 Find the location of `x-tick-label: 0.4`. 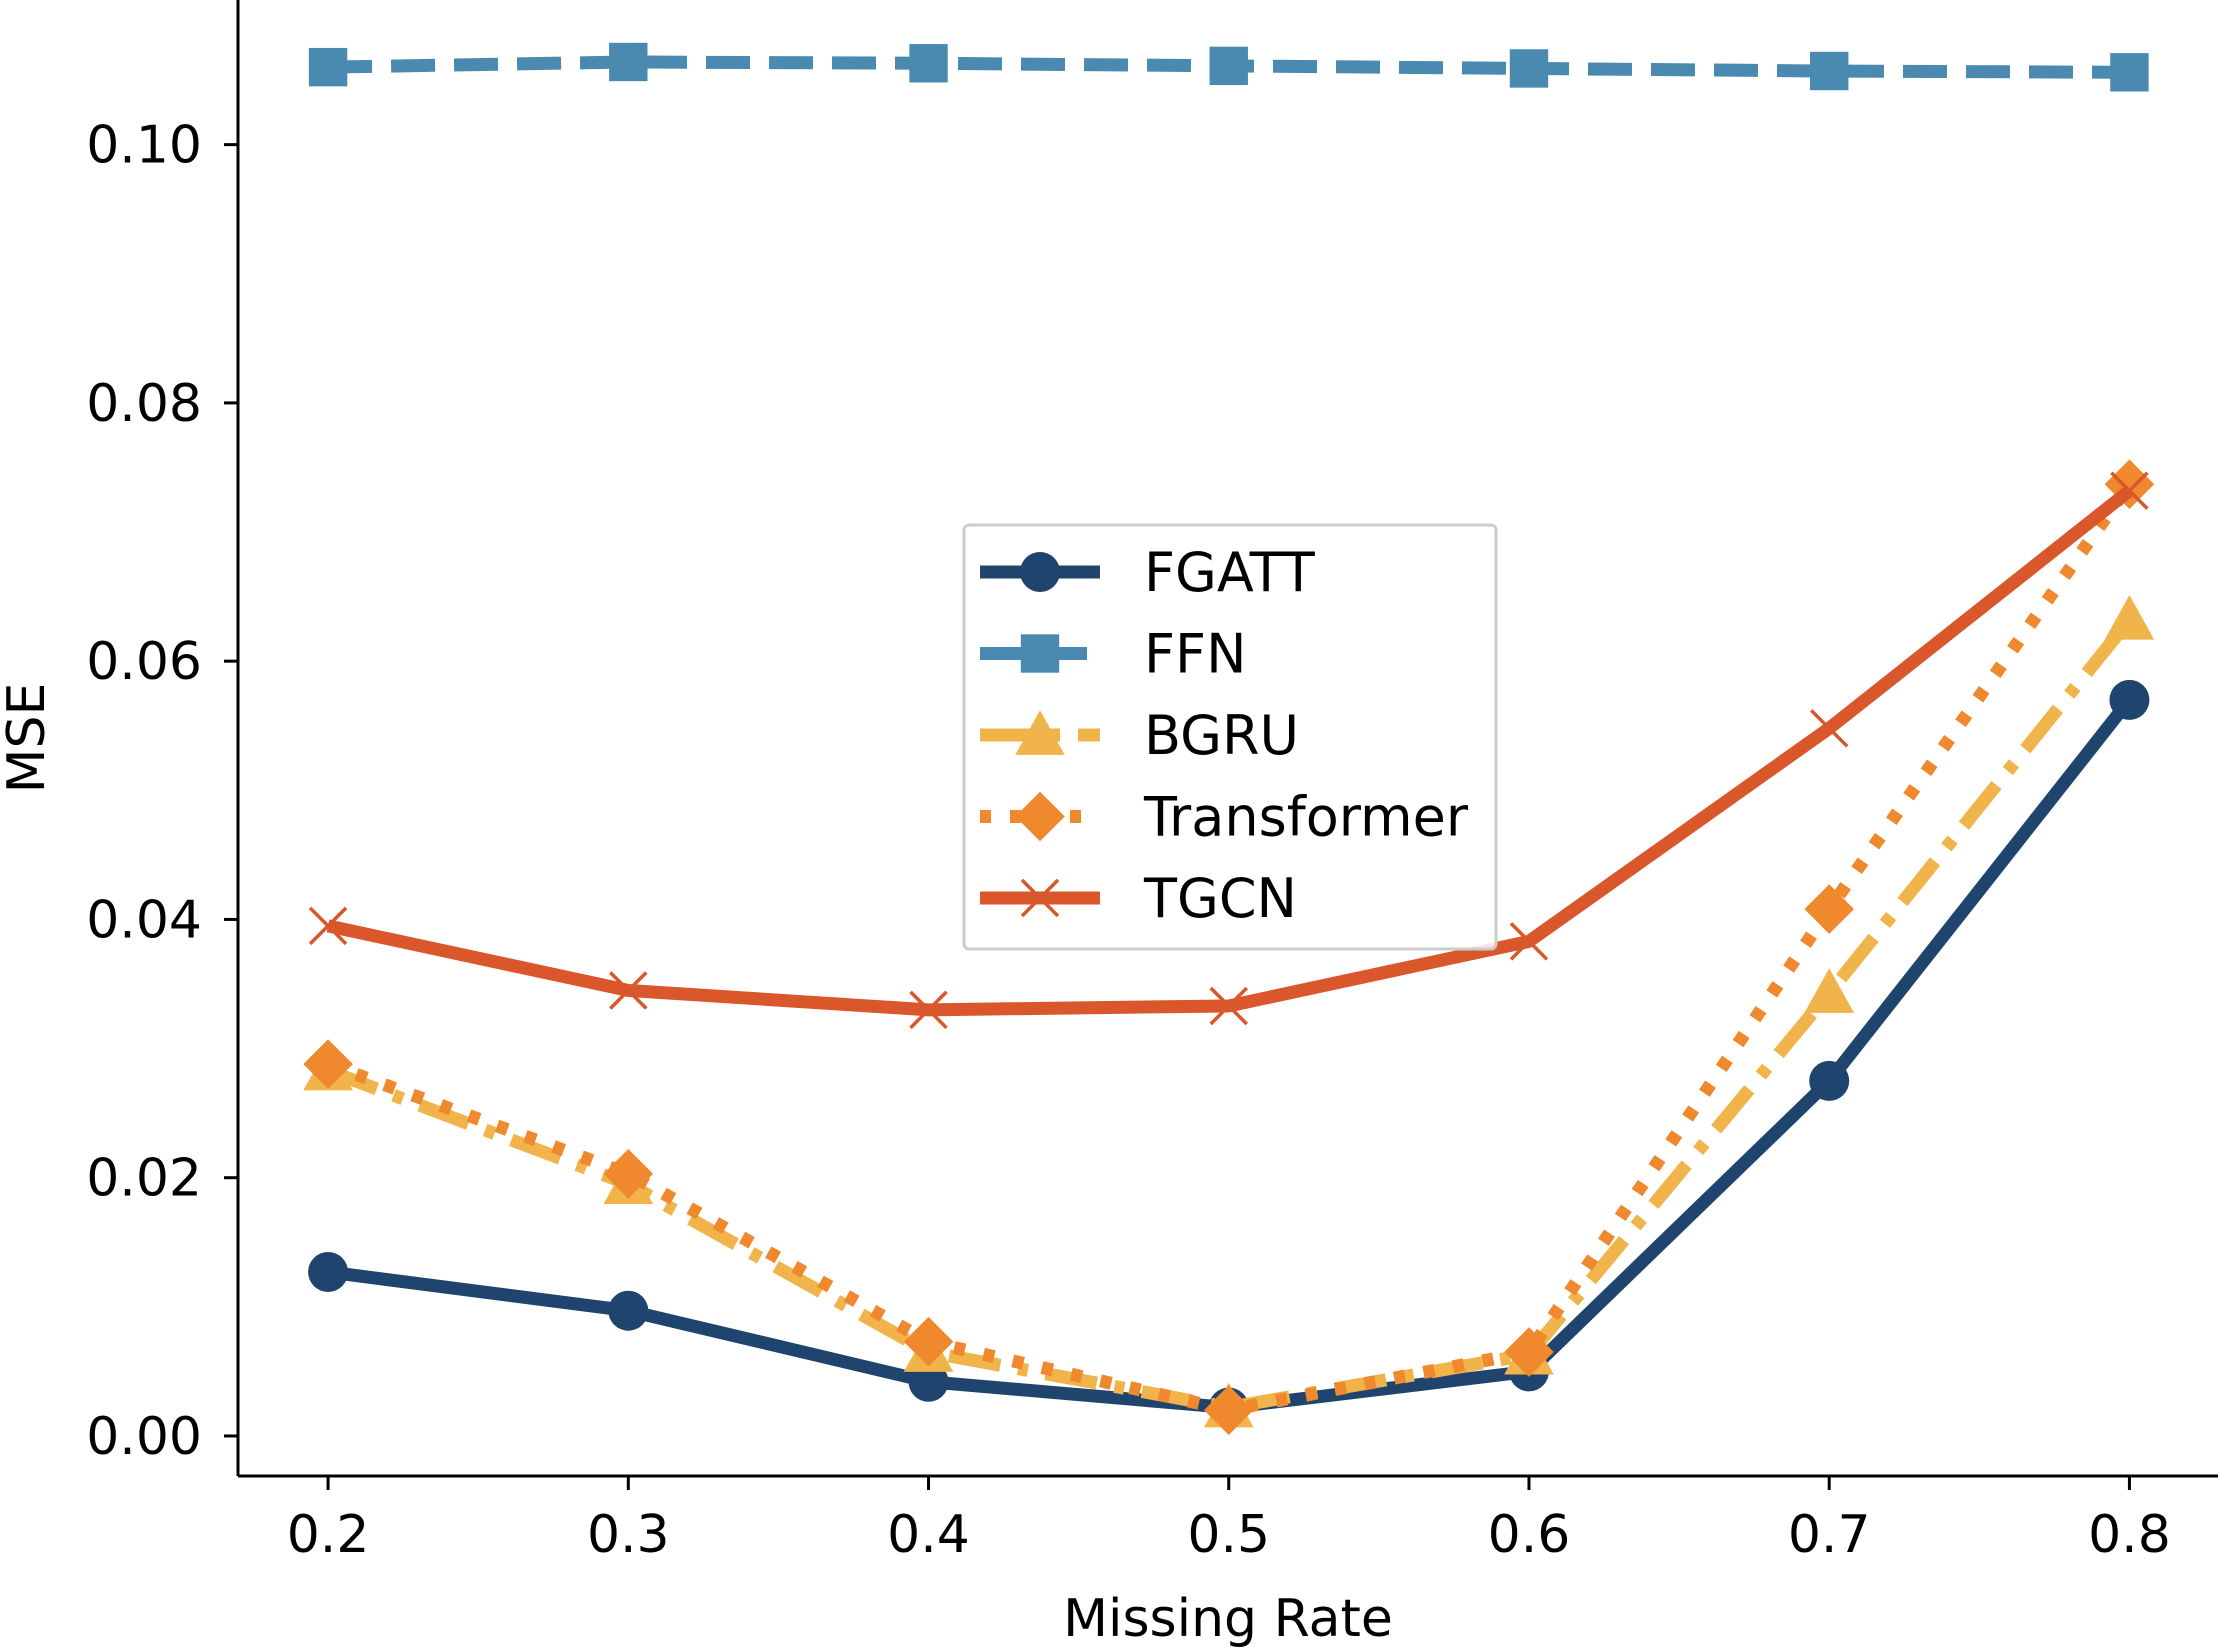

x-tick-label: 0.4 is located at coordinates (928, 1535).